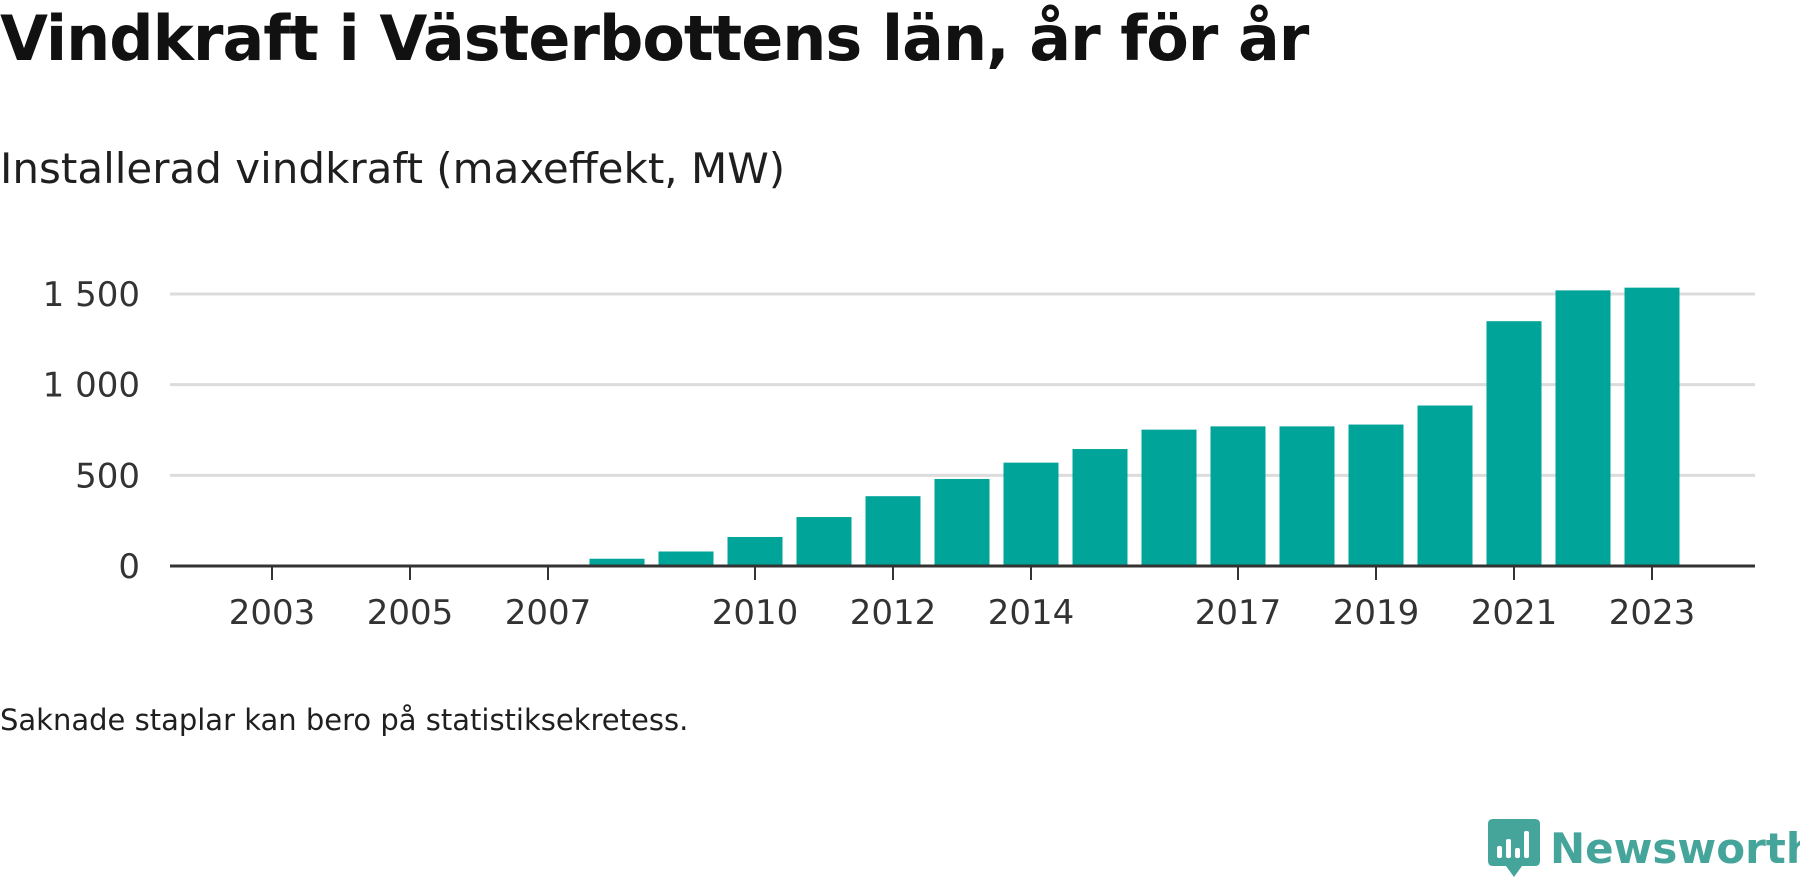 The height and width of the screenshot is (879, 1800). What do you see at coordinates (1238, 613) in the screenshot?
I see `x-tick-label: 2017` at bounding box center [1238, 613].